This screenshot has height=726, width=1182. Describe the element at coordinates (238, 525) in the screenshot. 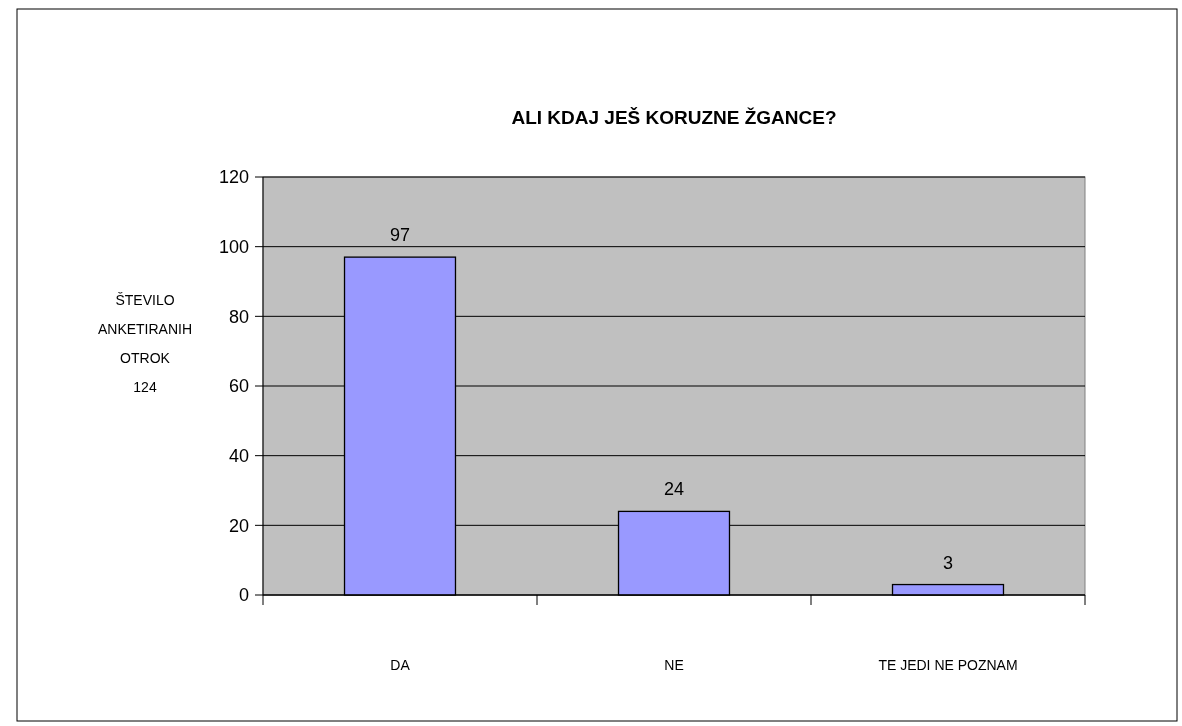

I see `y-tick-label: 20` at that location.